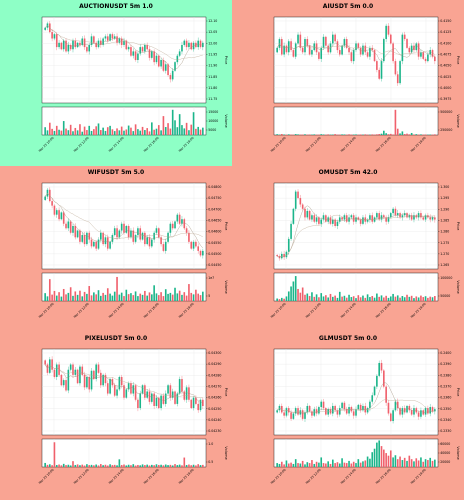  I want to click on price-tick-label: 11.95, so click(212, 55).